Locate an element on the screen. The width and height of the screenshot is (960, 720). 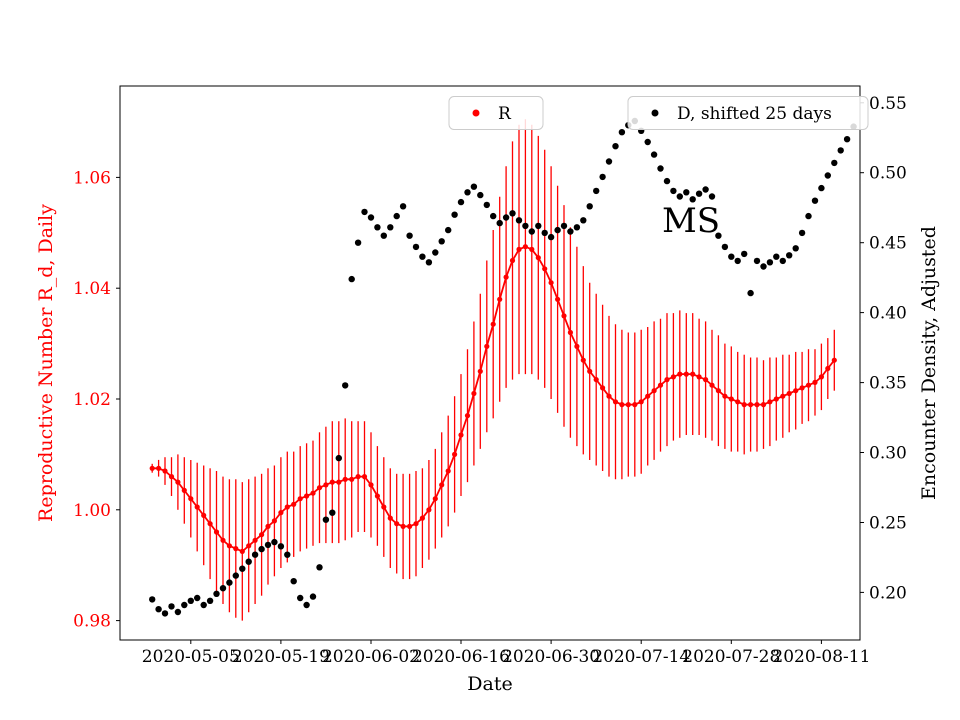
legend-d: D, shifted 25 days is located at coordinates (748, 113).